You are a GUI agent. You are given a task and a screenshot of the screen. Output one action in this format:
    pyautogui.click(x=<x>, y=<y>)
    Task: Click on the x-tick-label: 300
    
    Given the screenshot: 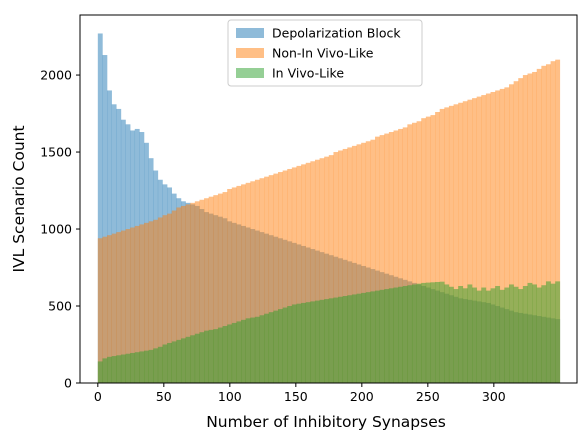 What is the action you would take?
    pyautogui.click(x=494, y=396)
    